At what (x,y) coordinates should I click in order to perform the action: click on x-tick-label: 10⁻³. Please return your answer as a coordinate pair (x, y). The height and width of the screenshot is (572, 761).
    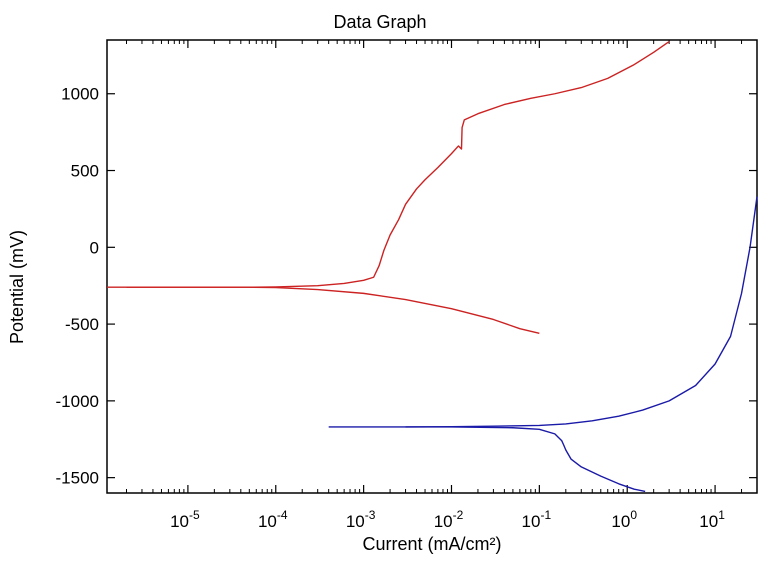
    Looking at the image, I should click on (361, 519).